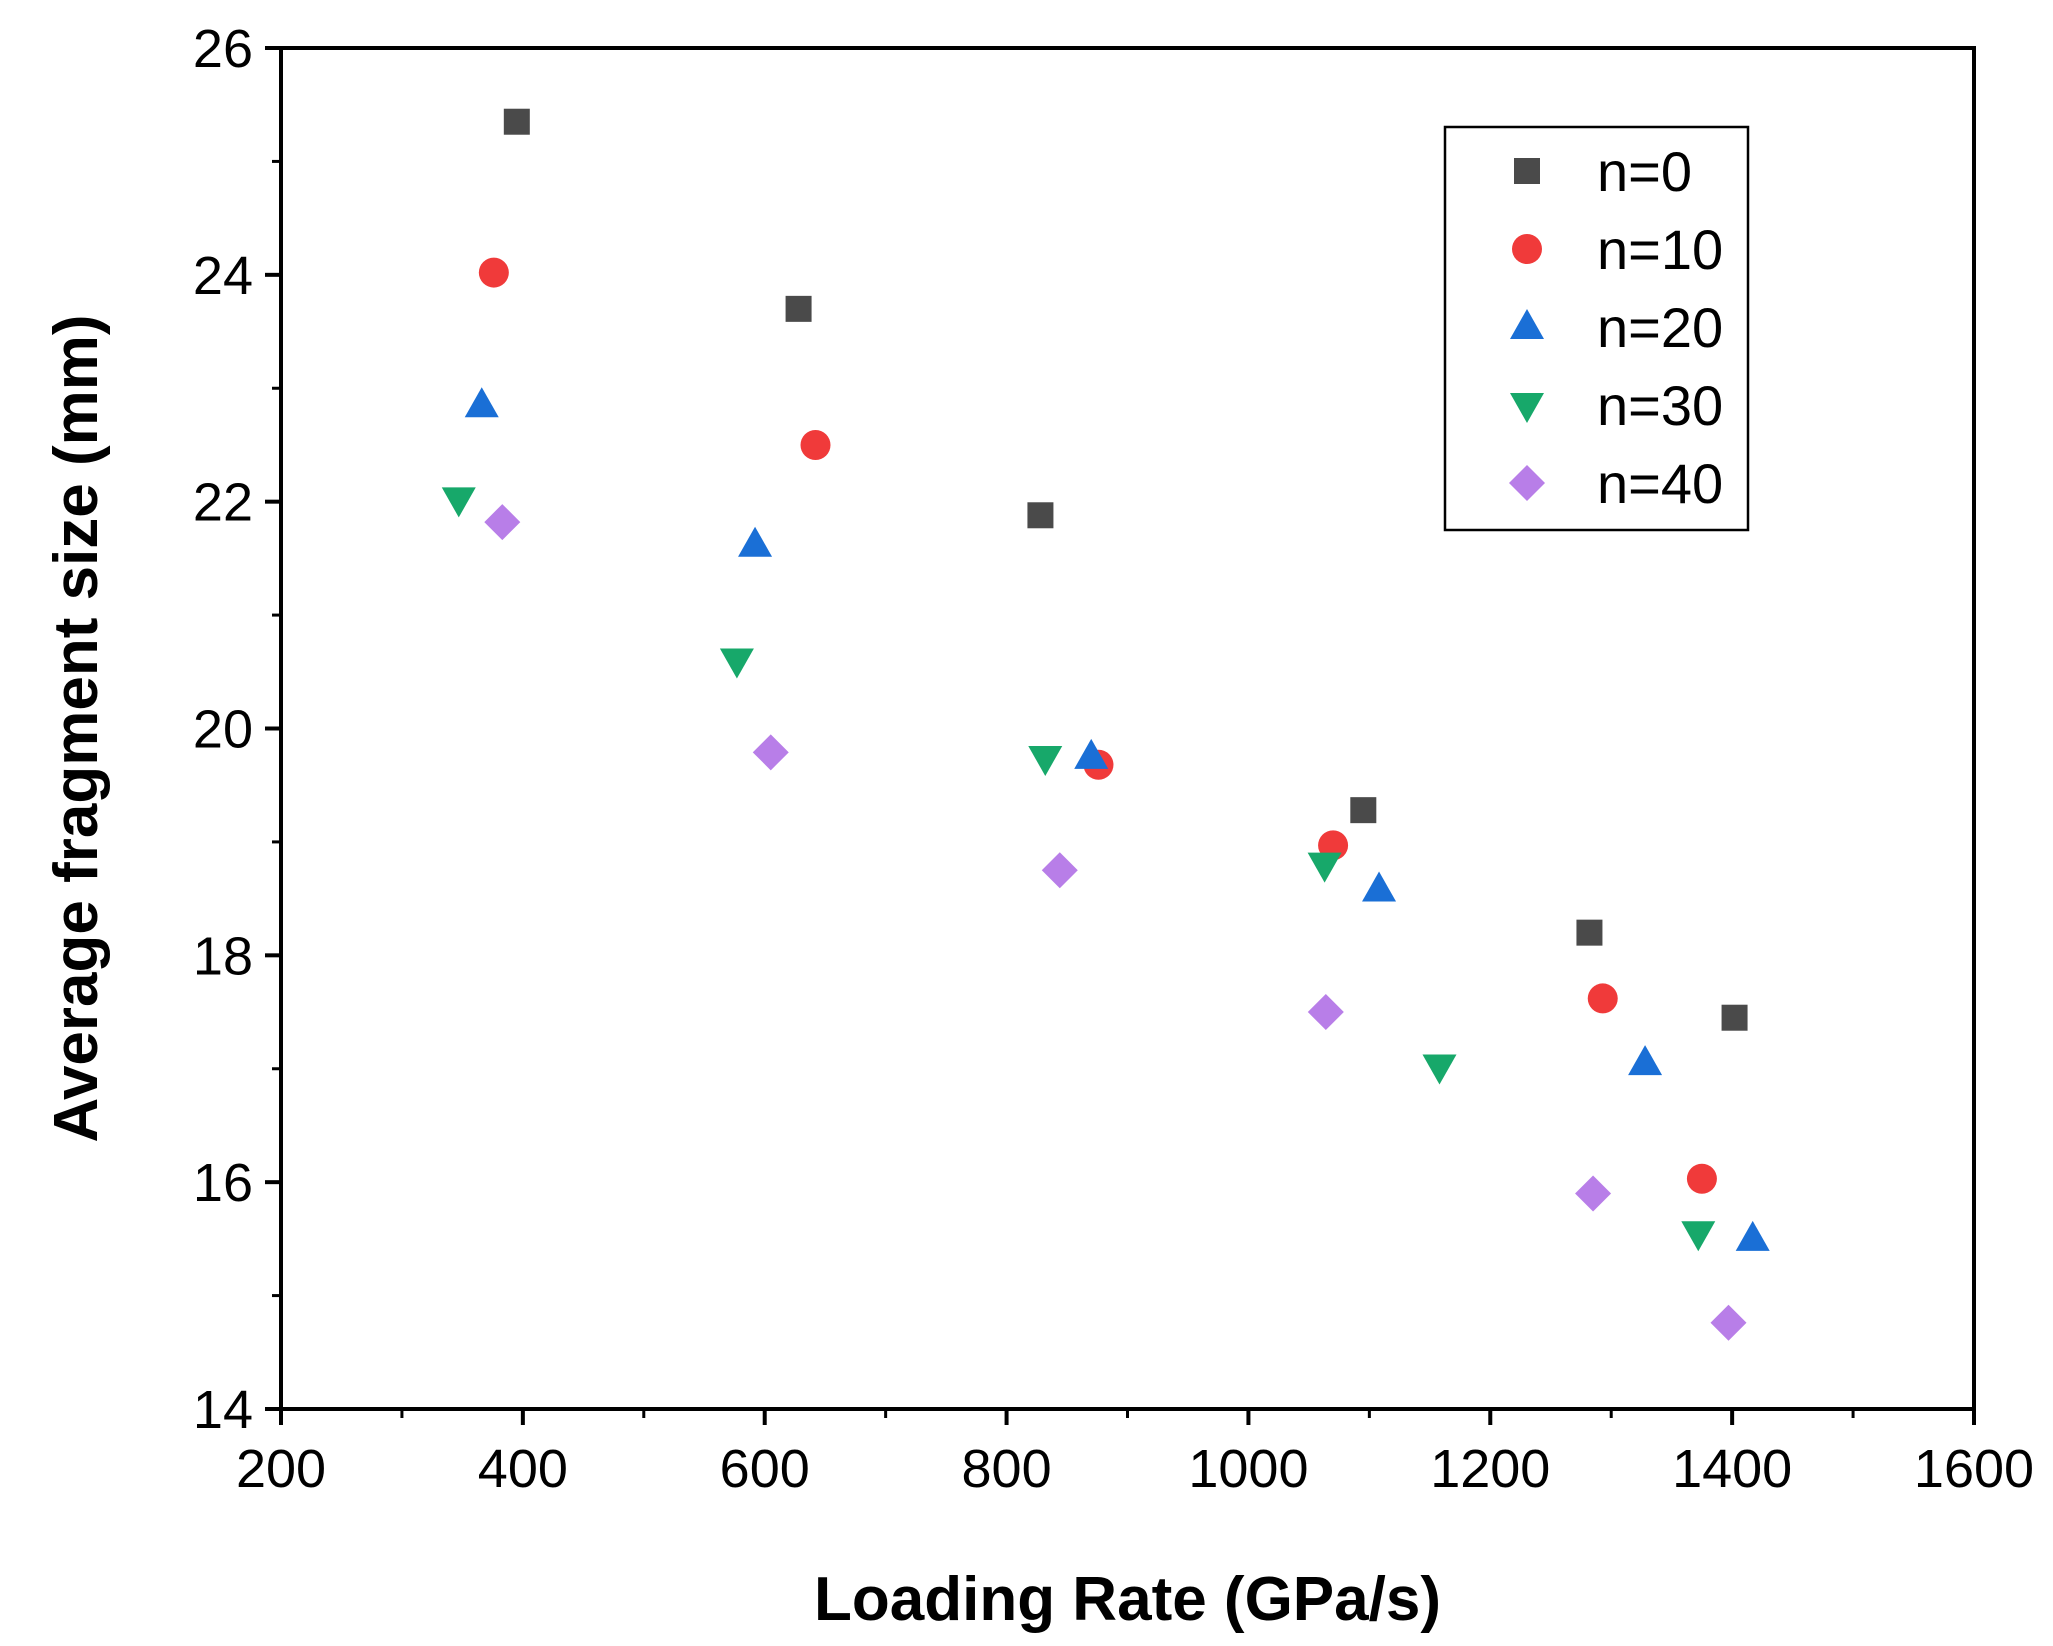 The image size is (2053, 1646). I want to click on legend: n=0 n=10 n=20 n=30 n=40, so click(1596, 328).